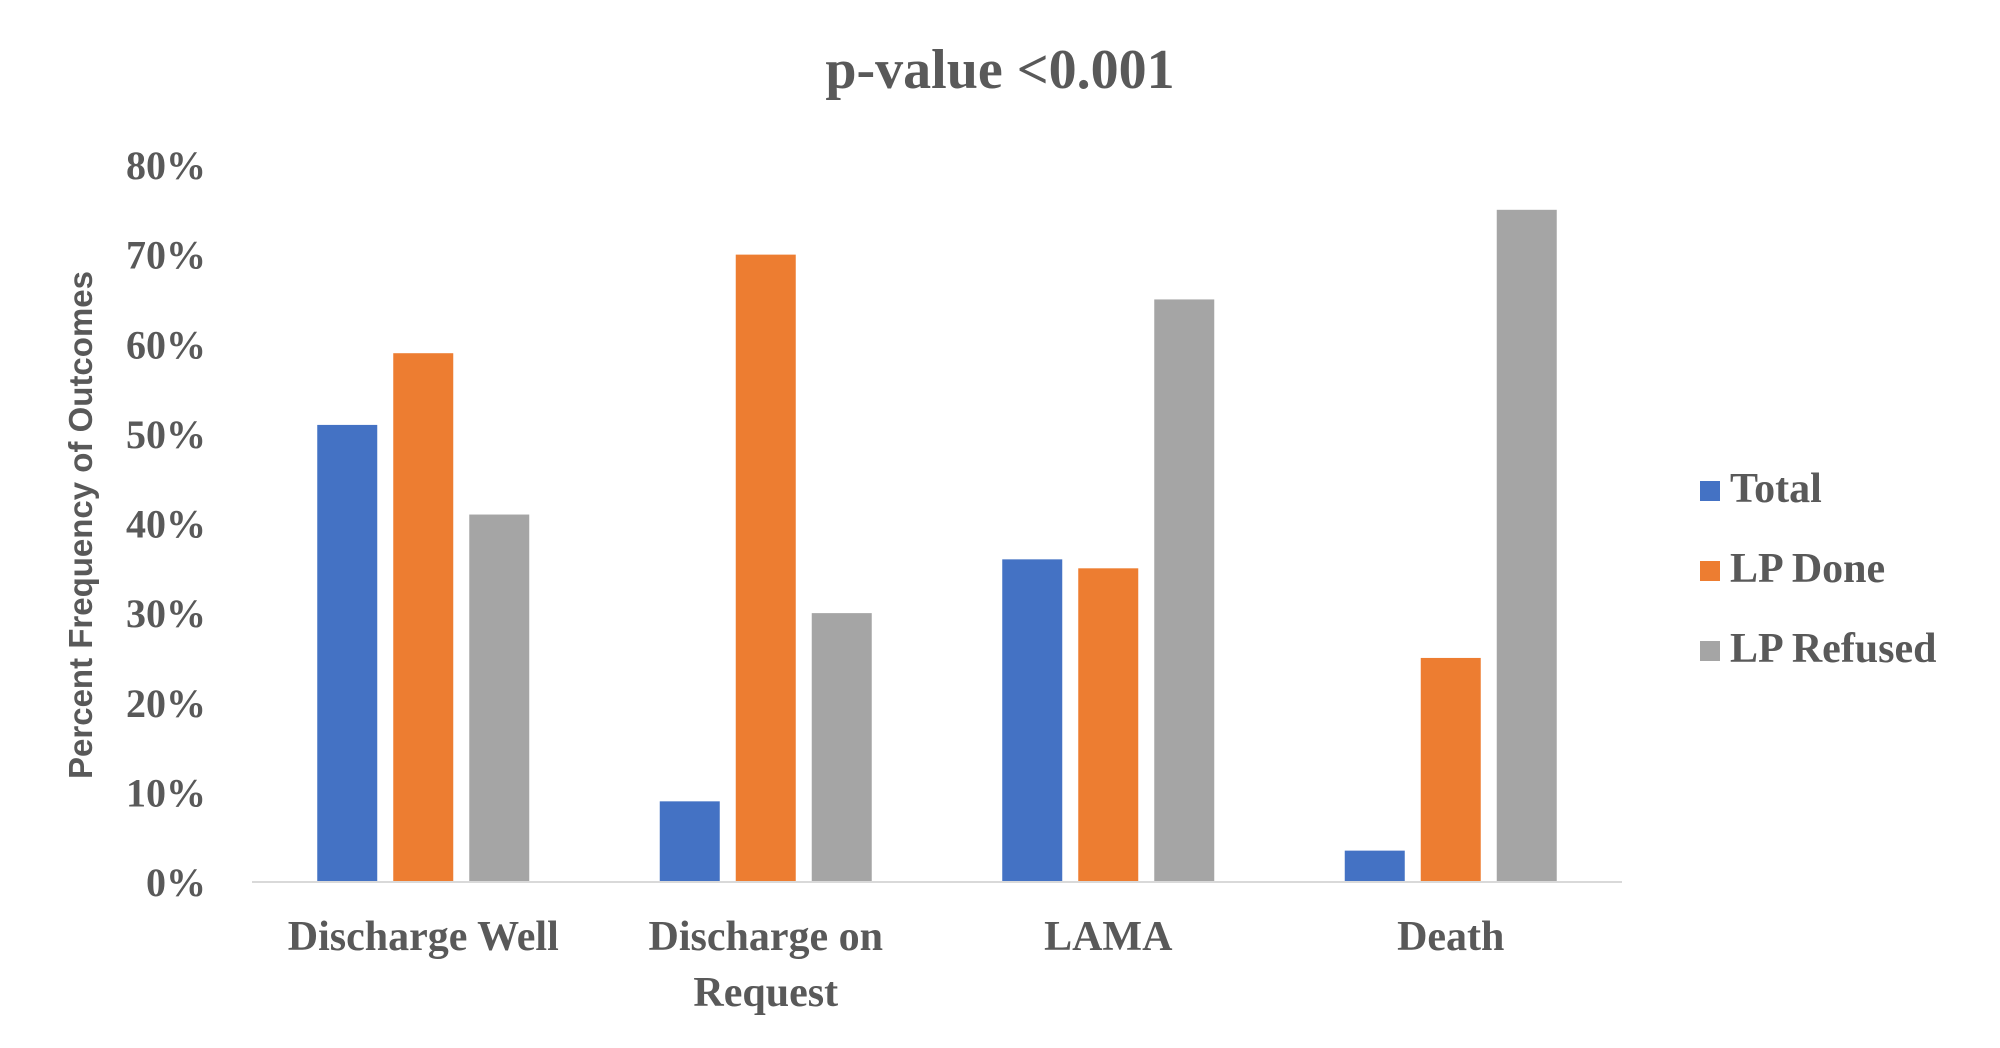 This screenshot has width=2000, height=1048. What do you see at coordinates (1807, 569) in the screenshot?
I see `legend-label: LP Done` at bounding box center [1807, 569].